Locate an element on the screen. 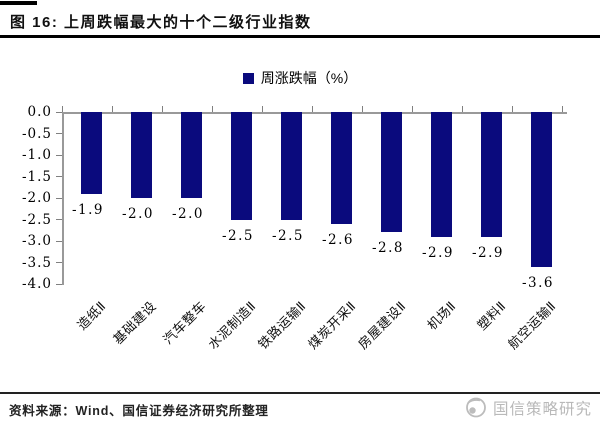 This screenshot has height=433, width=600. y-tick-label: -3.5 is located at coordinates (36, 262).